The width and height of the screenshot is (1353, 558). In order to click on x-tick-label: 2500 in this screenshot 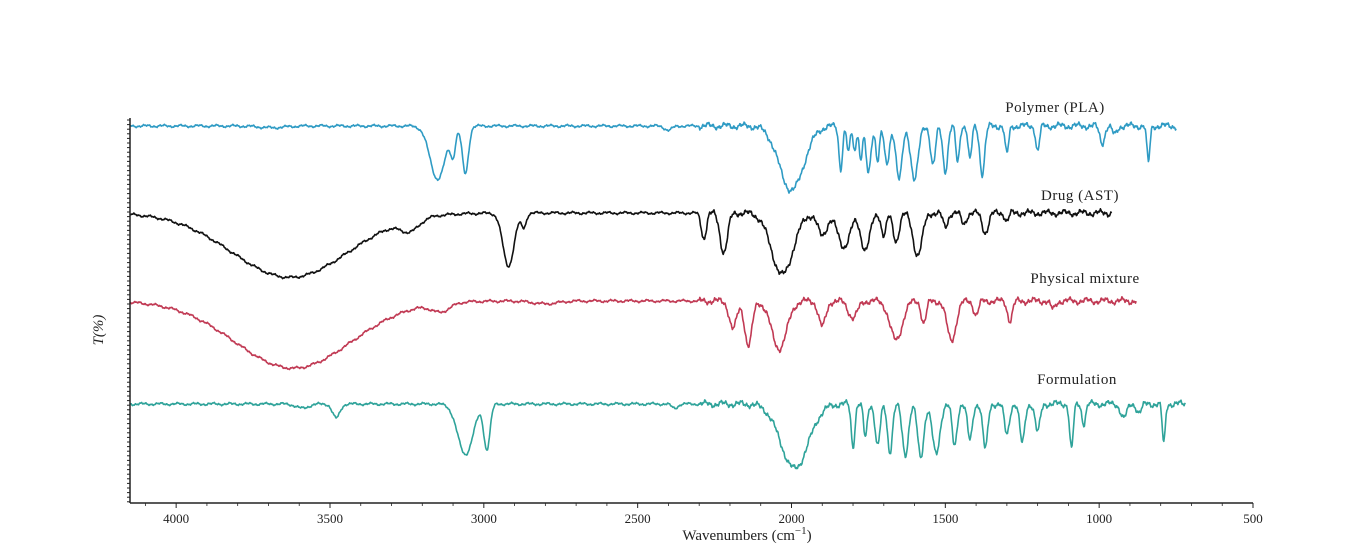, I will do `click(638, 518)`.